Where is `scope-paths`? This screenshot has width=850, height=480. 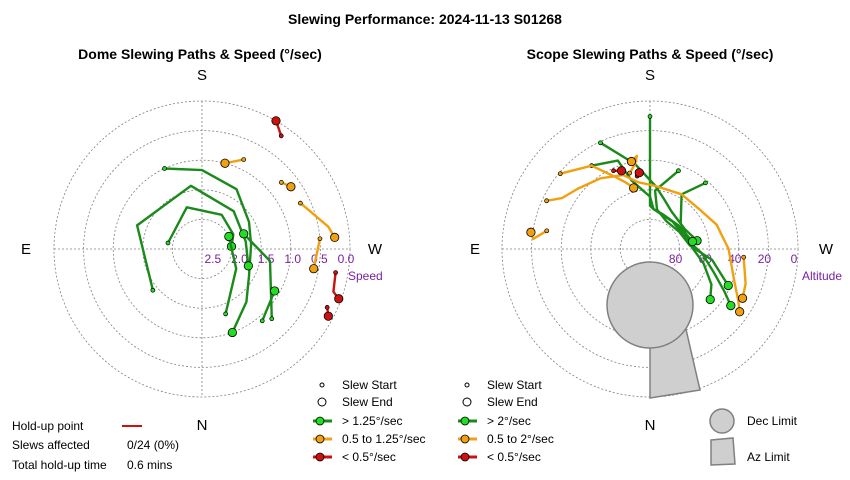 scope-paths is located at coordinates (637, 215).